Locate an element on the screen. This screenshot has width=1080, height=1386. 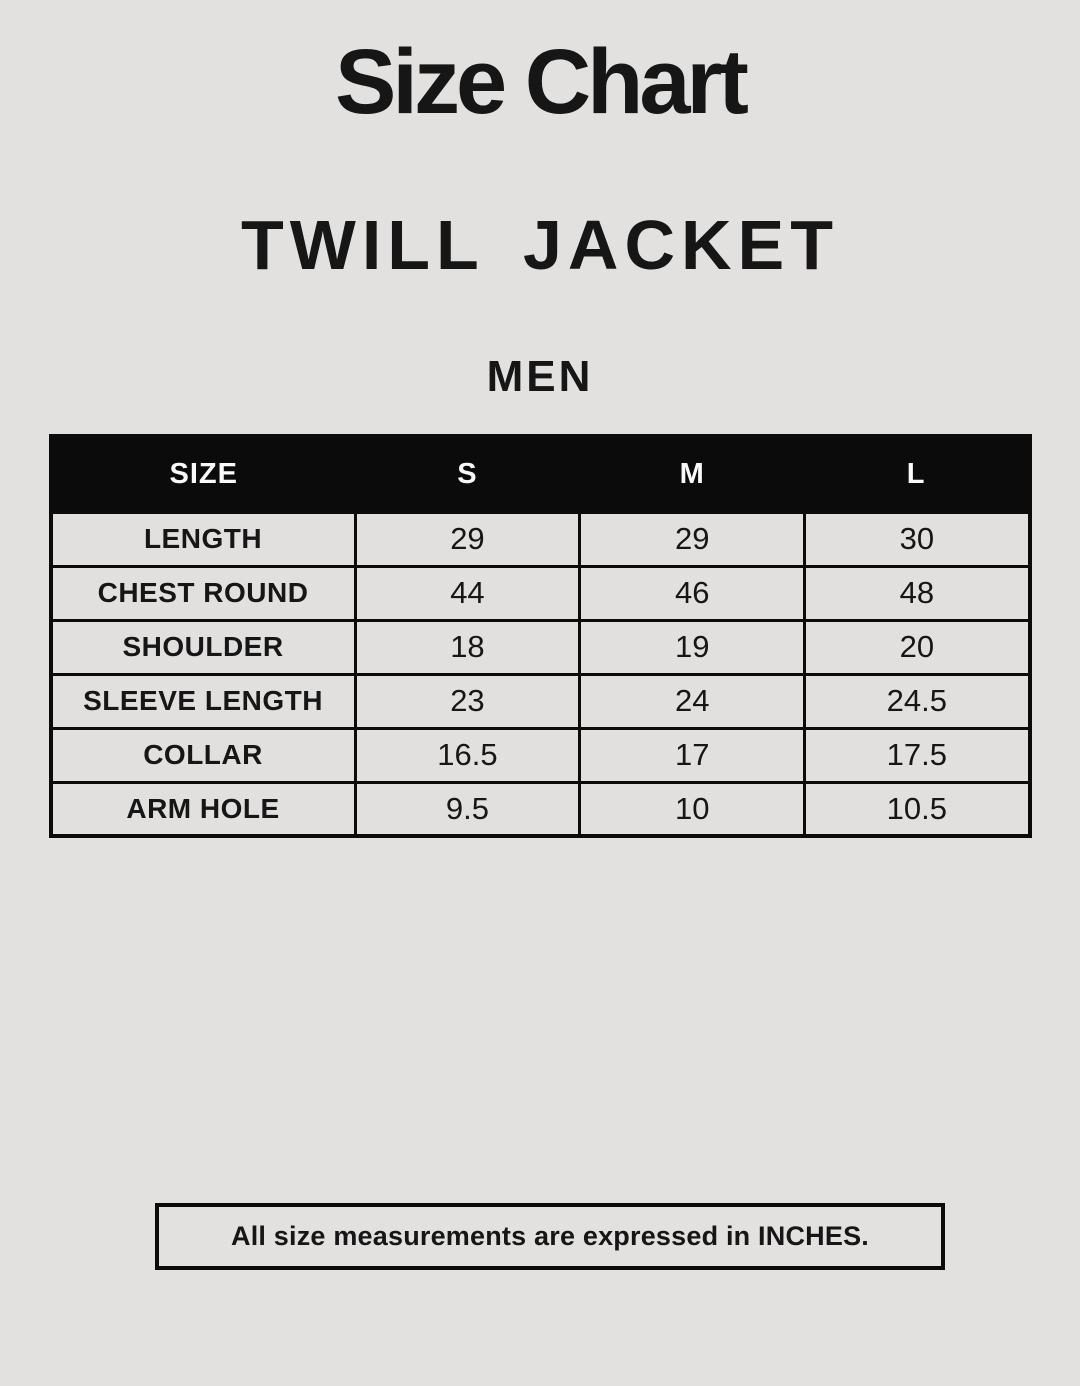
cell-value: 24.5 is located at coordinates (917, 701).